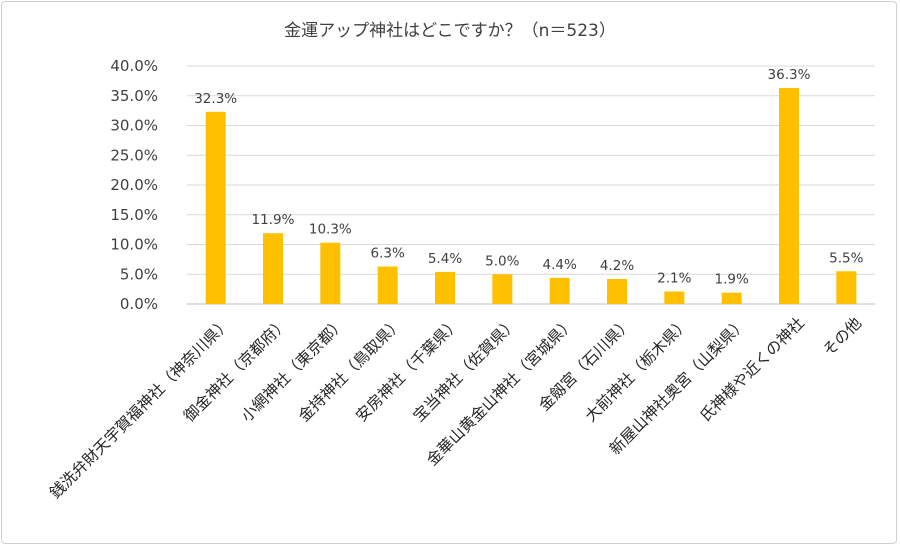 The width and height of the screenshot is (900, 547). Describe the element at coordinates (215, 99) in the screenshot. I see `data-label: 32.3%` at that location.